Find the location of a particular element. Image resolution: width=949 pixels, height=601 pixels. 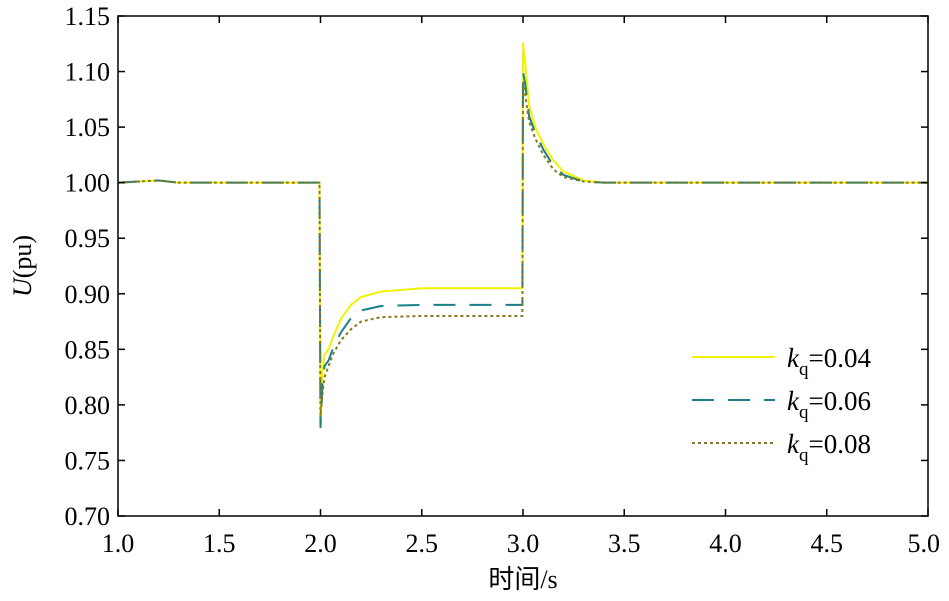

legend-label-1: kq=0.04 is located at coordinates (829, 361).